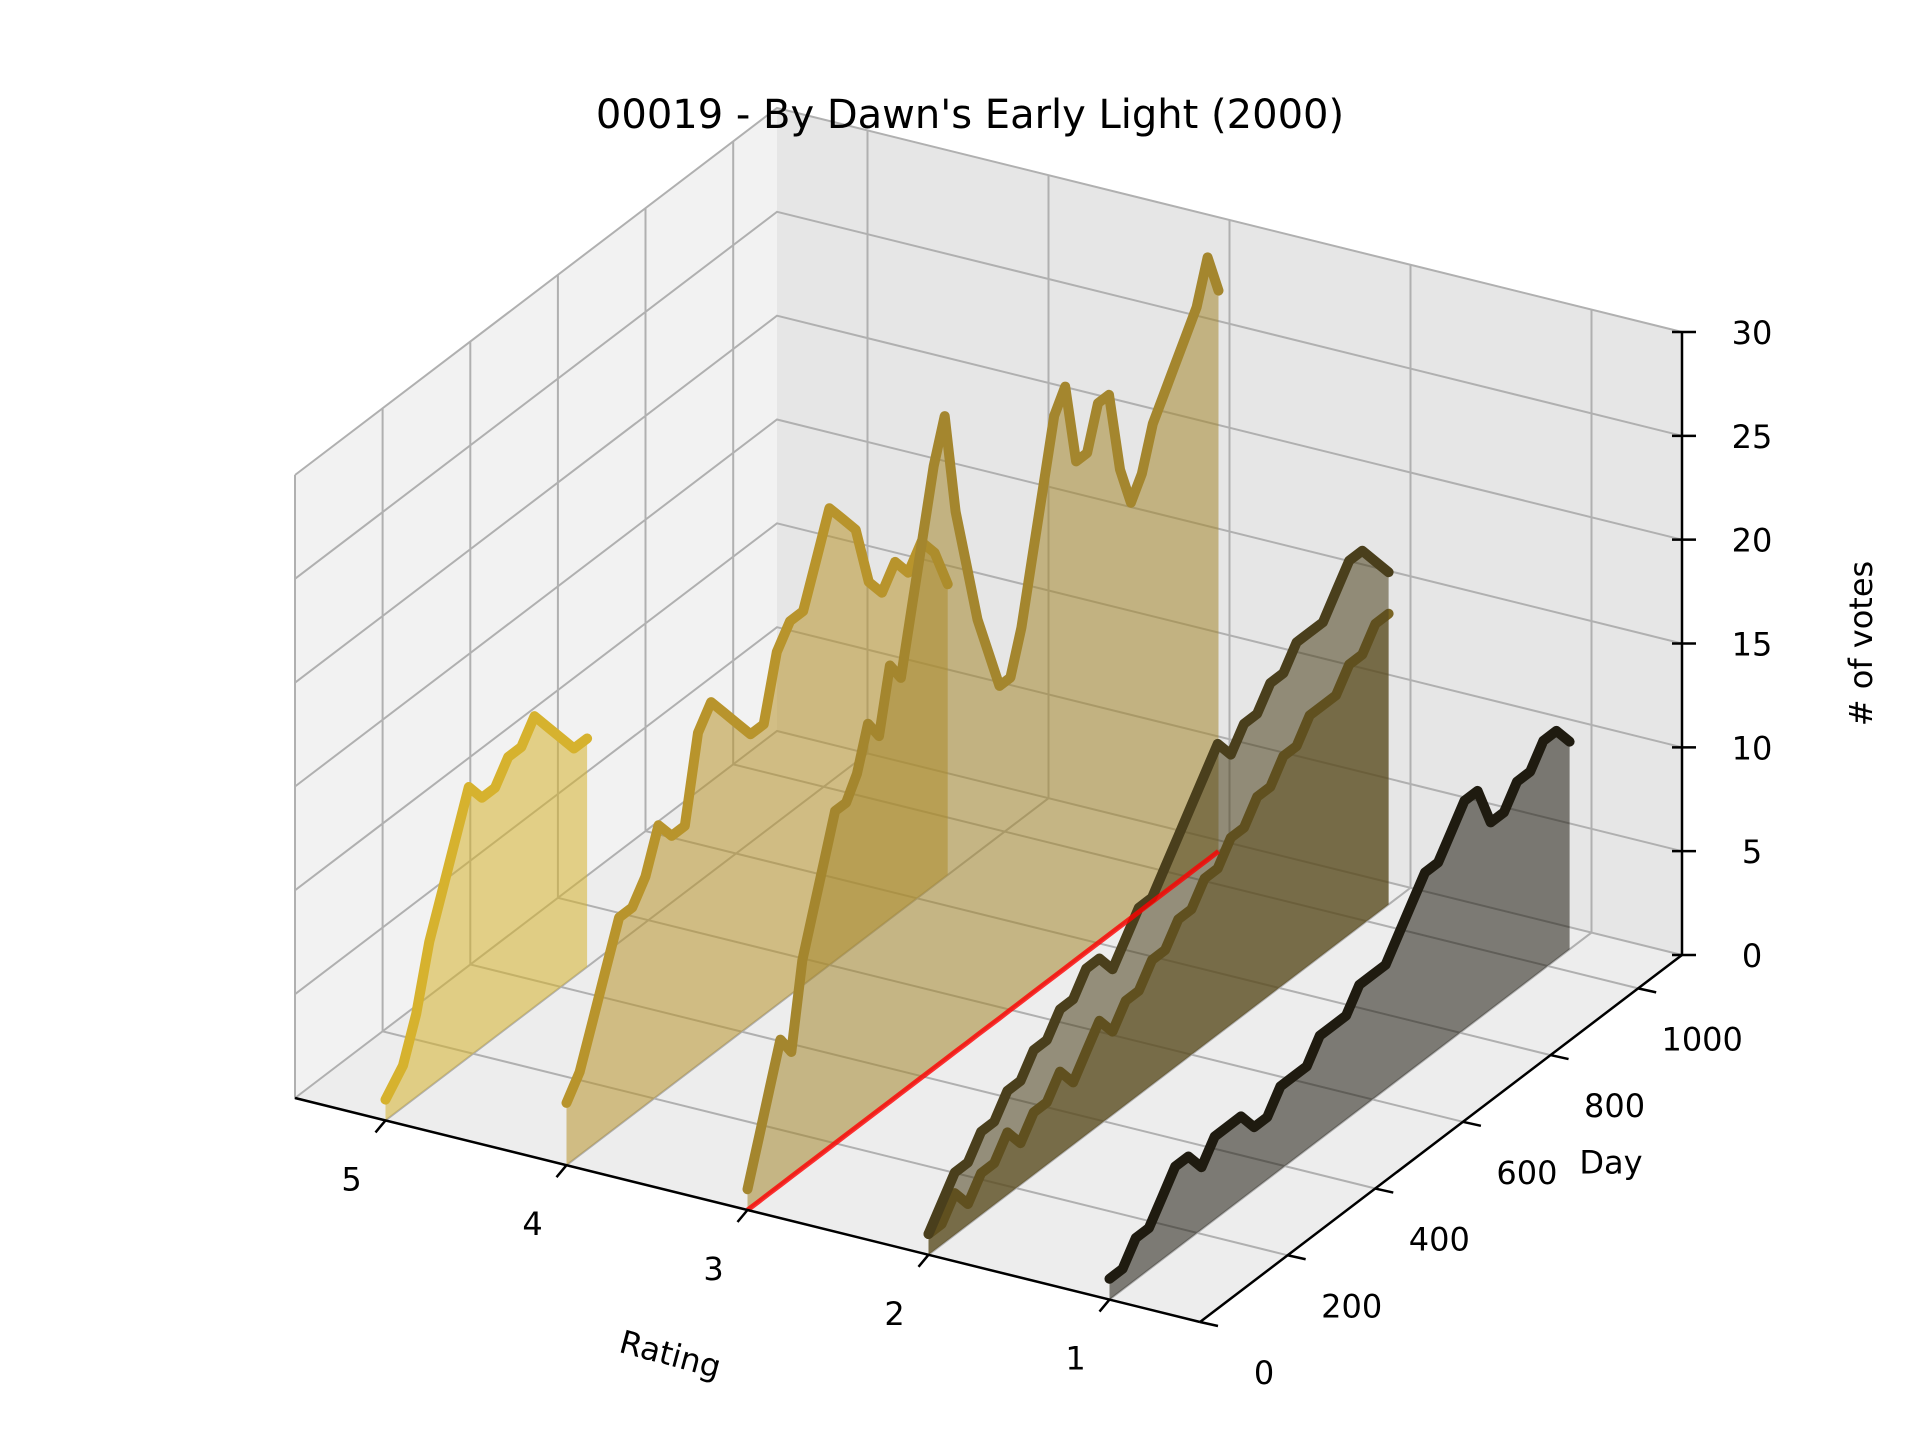 The width and height of the screenshot is (1920, 1445). I want to click on y-tick-label: 0, so click(1264, 1373).